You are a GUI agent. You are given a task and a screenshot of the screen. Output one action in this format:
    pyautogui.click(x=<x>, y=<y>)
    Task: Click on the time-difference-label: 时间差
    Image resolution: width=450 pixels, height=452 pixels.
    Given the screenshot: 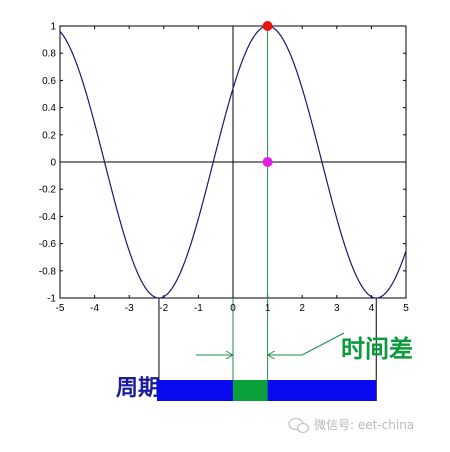 What is the action you would take?
    pyautogui.click(x=377, y=349)
    